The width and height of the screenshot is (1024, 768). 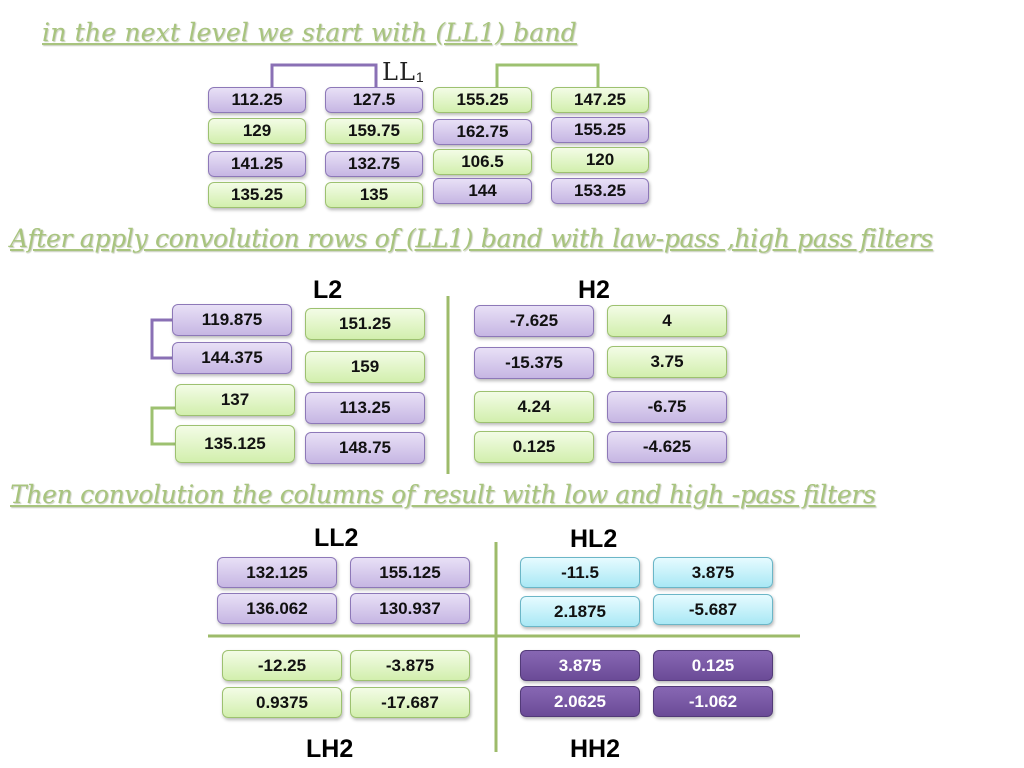 What do you see at coordinates (580, 701) in the screenshot?
I see `hh2-cell: 2.0625` at bounding box center [580, 701].